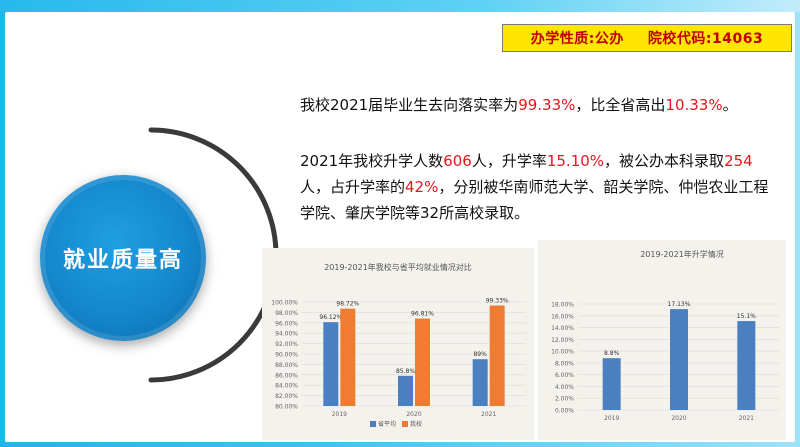  Describe the element at coordinates (738, 161) in the screenshot. I see `p2-highlight-public: 254` at that location.